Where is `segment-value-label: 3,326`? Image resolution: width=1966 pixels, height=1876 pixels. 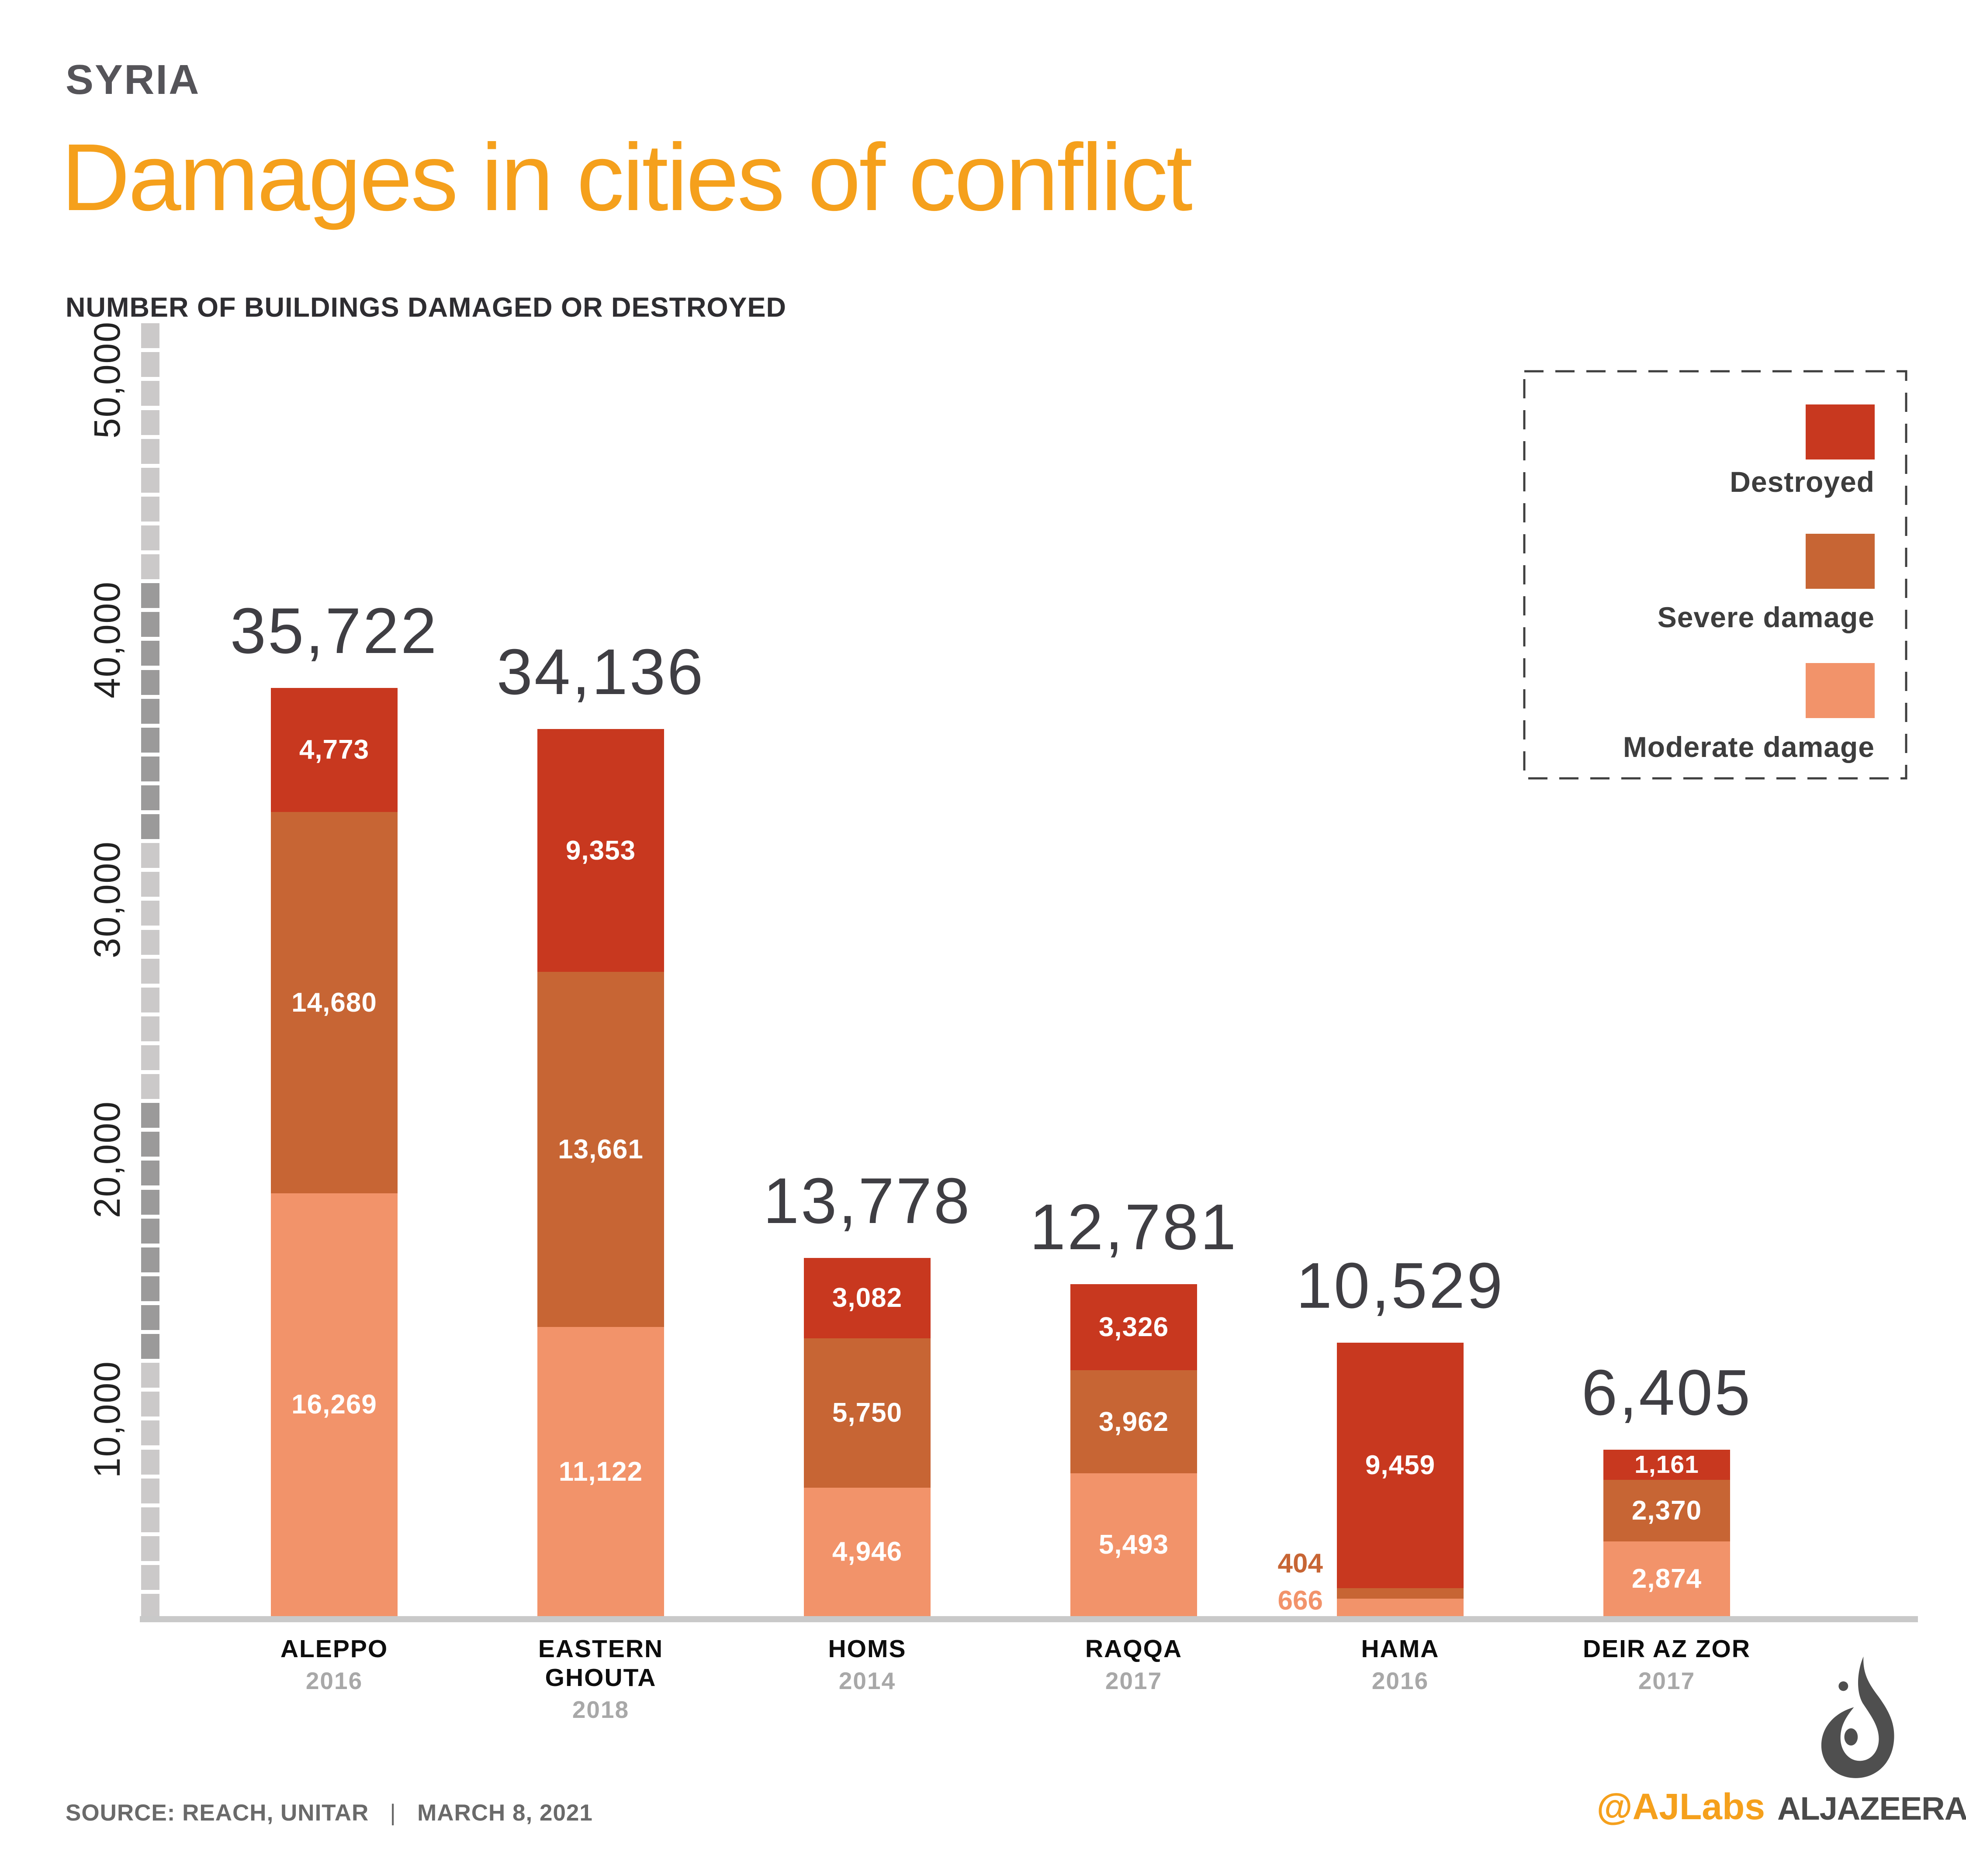
segment-value-label: 3,326 is located at coordinates (1133, 1327).